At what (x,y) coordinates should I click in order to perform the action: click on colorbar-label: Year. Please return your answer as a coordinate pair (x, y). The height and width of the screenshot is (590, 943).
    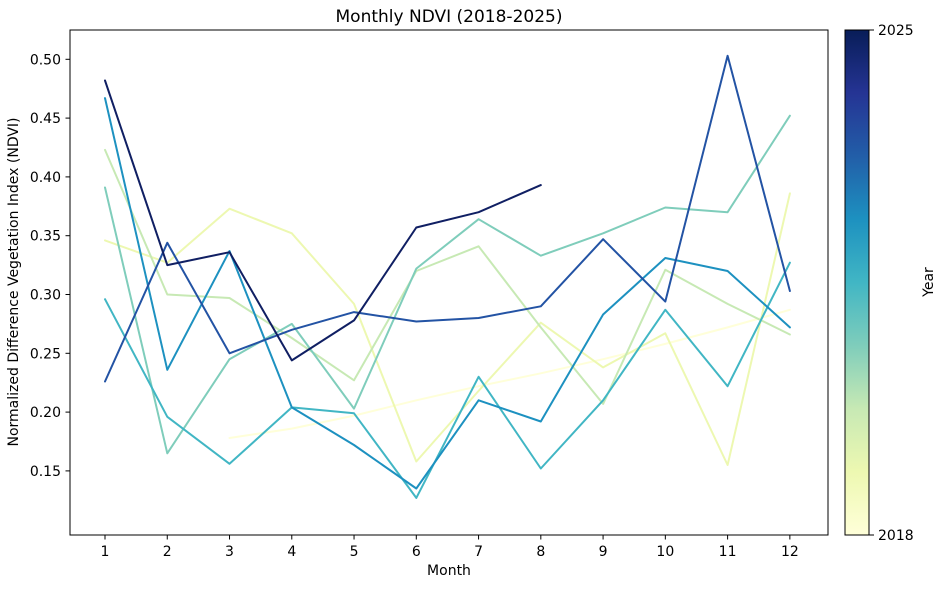
    Looking at the image, I should click on (929, 282).